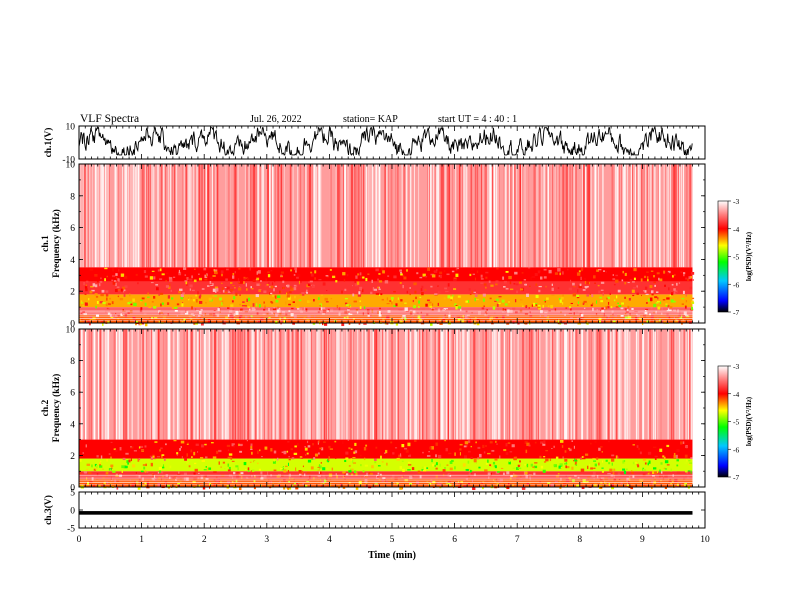 Image resolution: width=792 pixels, height=612 pixels. What do you see at coordinates (110, 119) in the screenshot?
I see `plot-title: VLF Spectra` at bounding box center [110, 119].